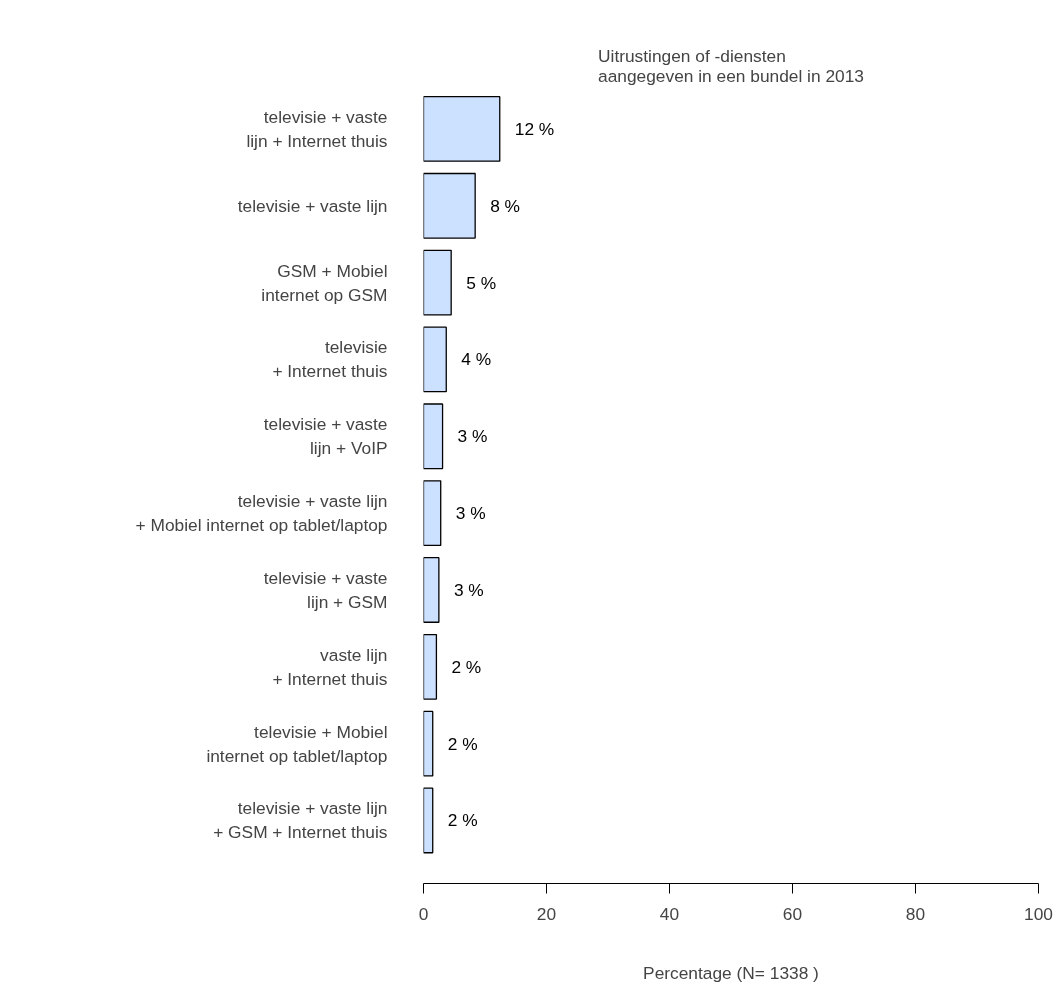 Image resolution: width=1061 pixels, height=992 pixels. I want to click on y-tick-label: vaste lijn + Internet thuis, so click(330, 666).